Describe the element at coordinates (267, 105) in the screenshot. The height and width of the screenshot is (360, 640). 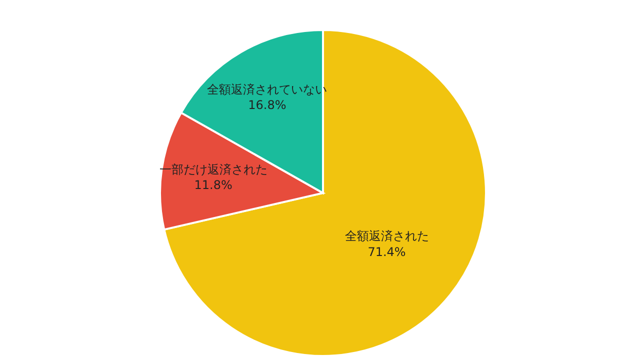
I see `data-label: 16.8%` at that location.